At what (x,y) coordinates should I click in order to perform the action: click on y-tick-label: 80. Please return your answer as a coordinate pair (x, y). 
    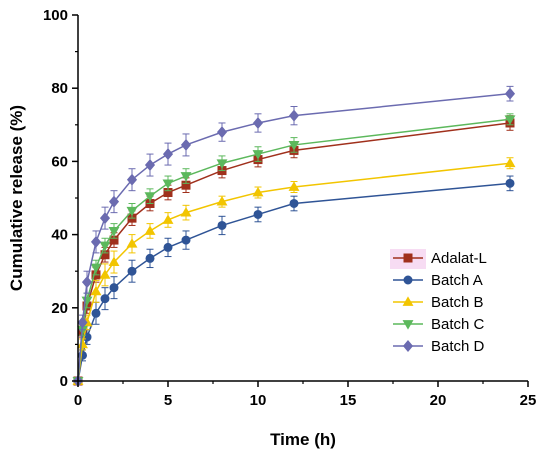
    Looking at the image, I should click on (59, 88).